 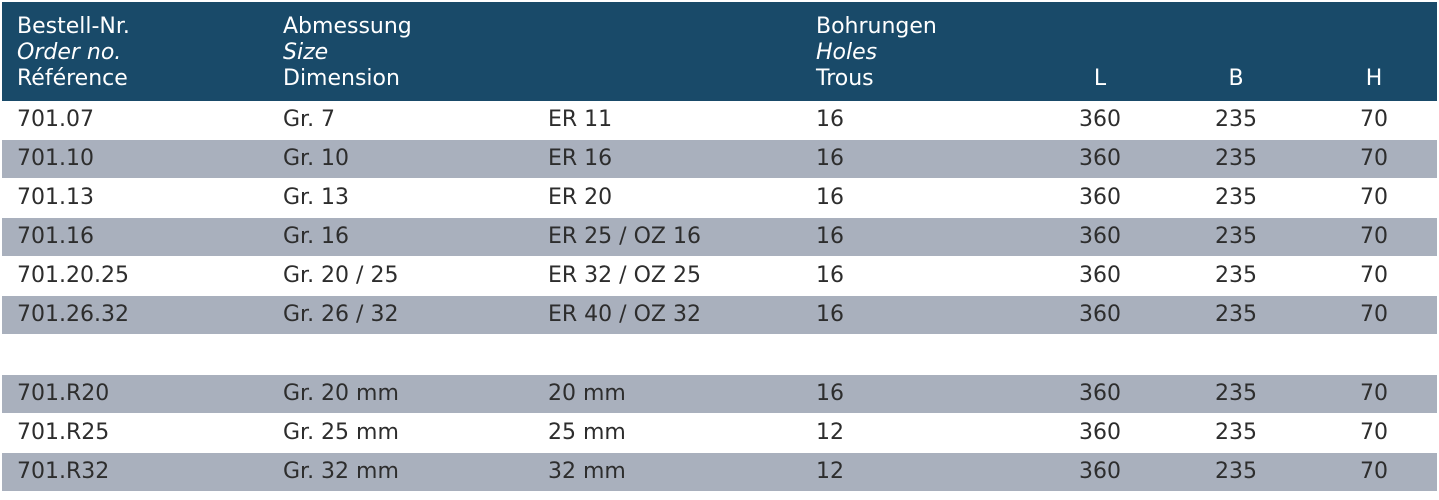 I want to click on header-l: L, so click(x=1100, y=78).